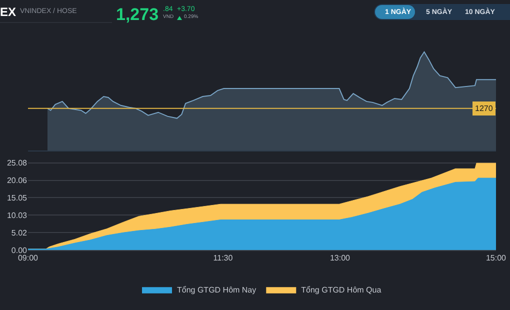 The width and height of the screenshot is (510, 310). What do you see at coordinates (28, 258) in the screenshot?
I see `x-tick-label: 09:00` at bounding box center [28, 258].